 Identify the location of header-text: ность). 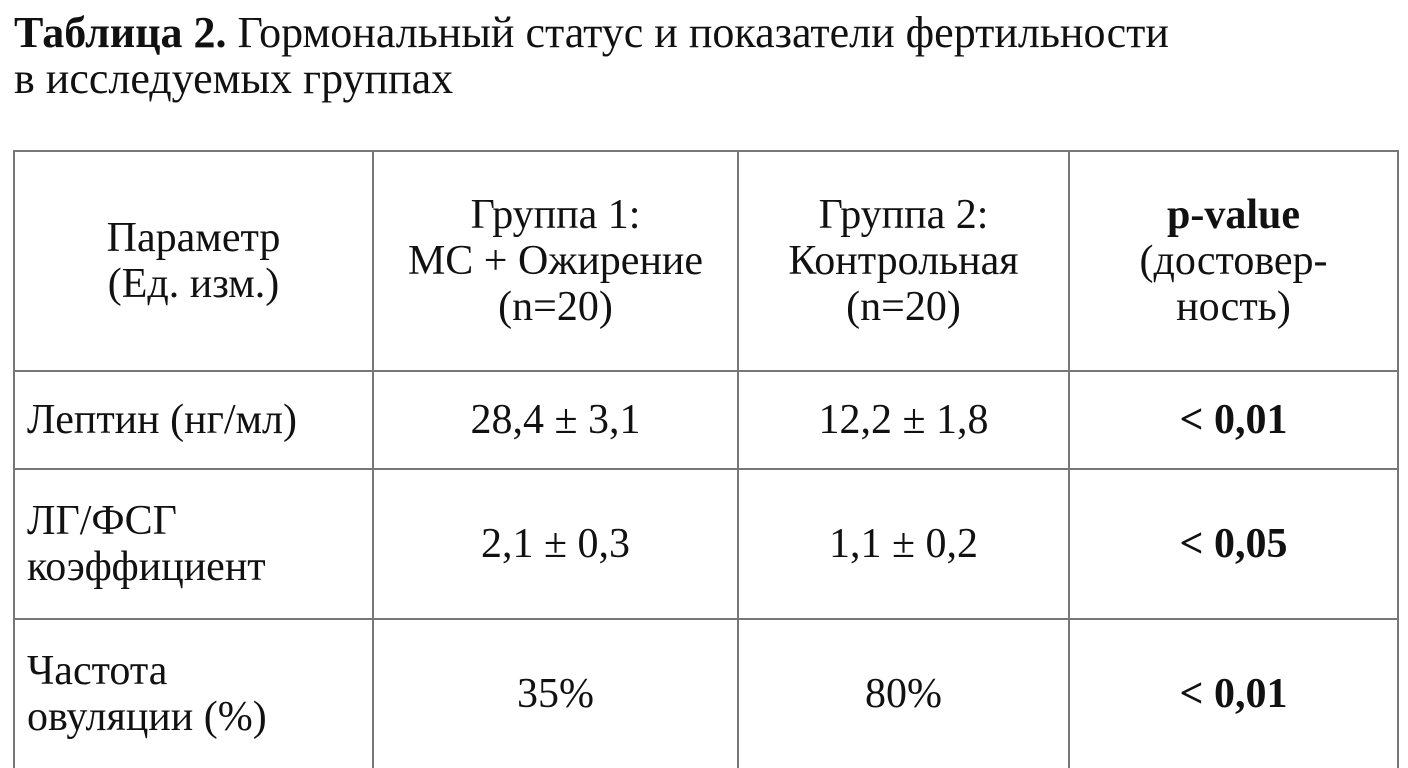
(1233, 307).